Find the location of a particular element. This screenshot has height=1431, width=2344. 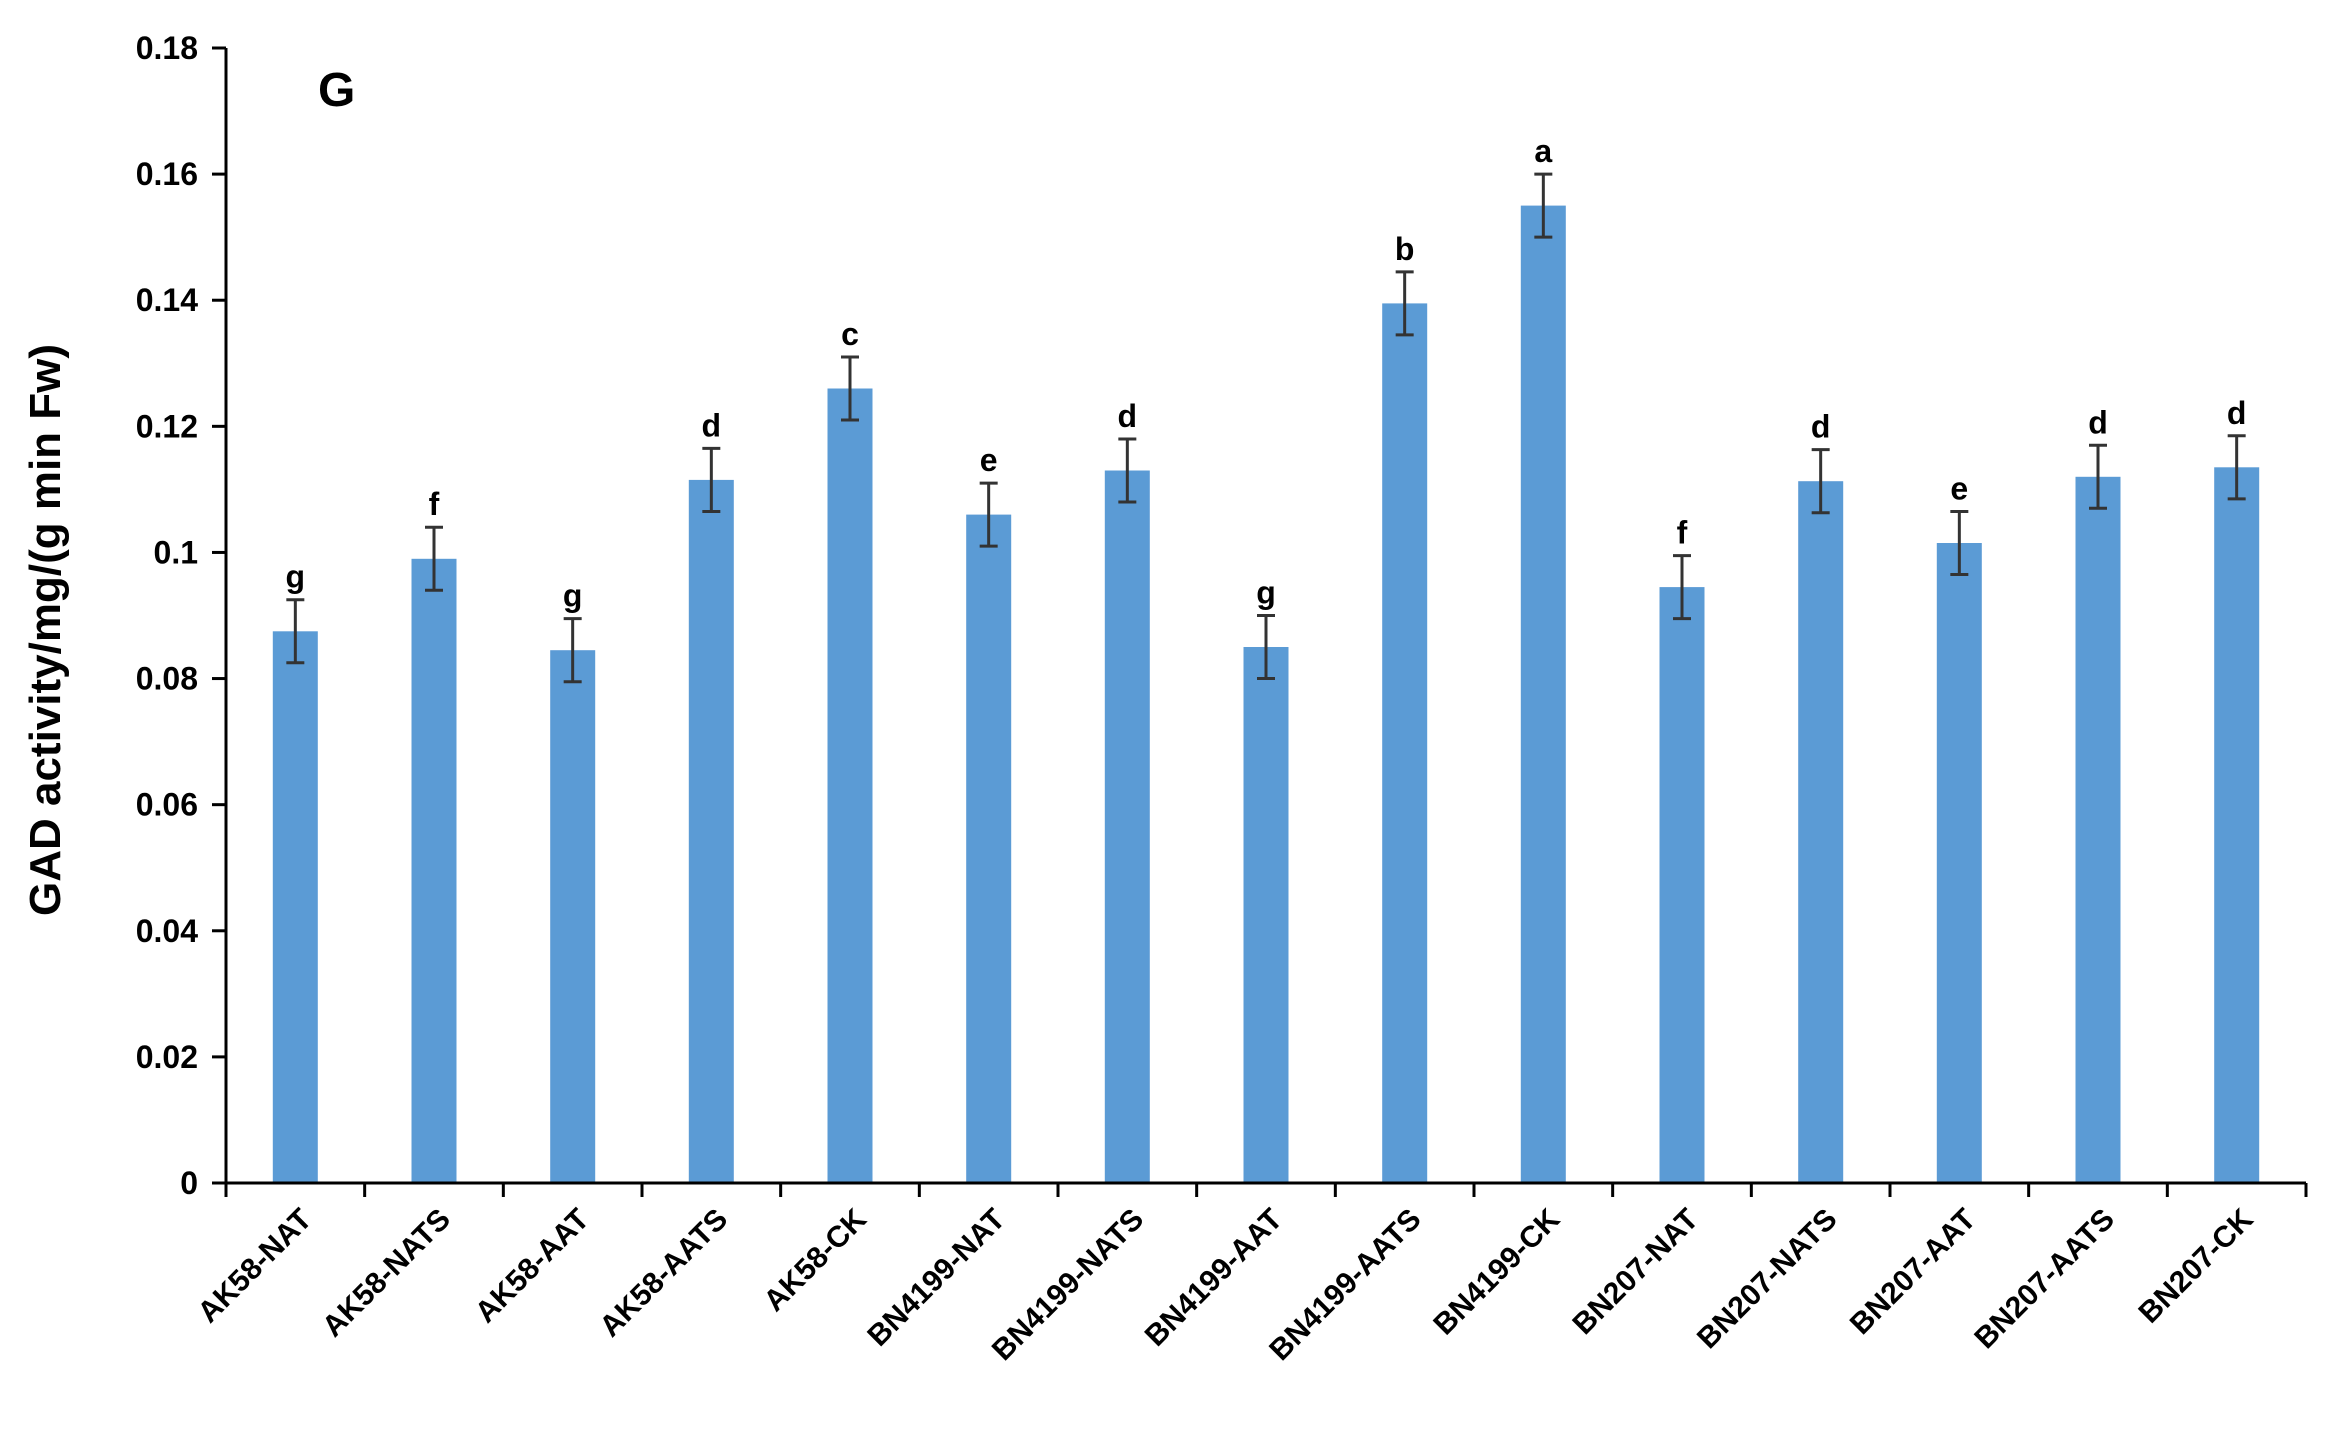

y-tick-label: 0.02 is located at coordinates (167, 1057).